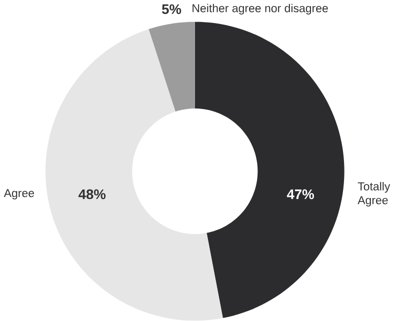 The width and height of the screenshot is (412, 321). What do you see at coordinates (172, 9) in the screenshot?
I see `data-label: 5%` at bounding box center [172, 9].